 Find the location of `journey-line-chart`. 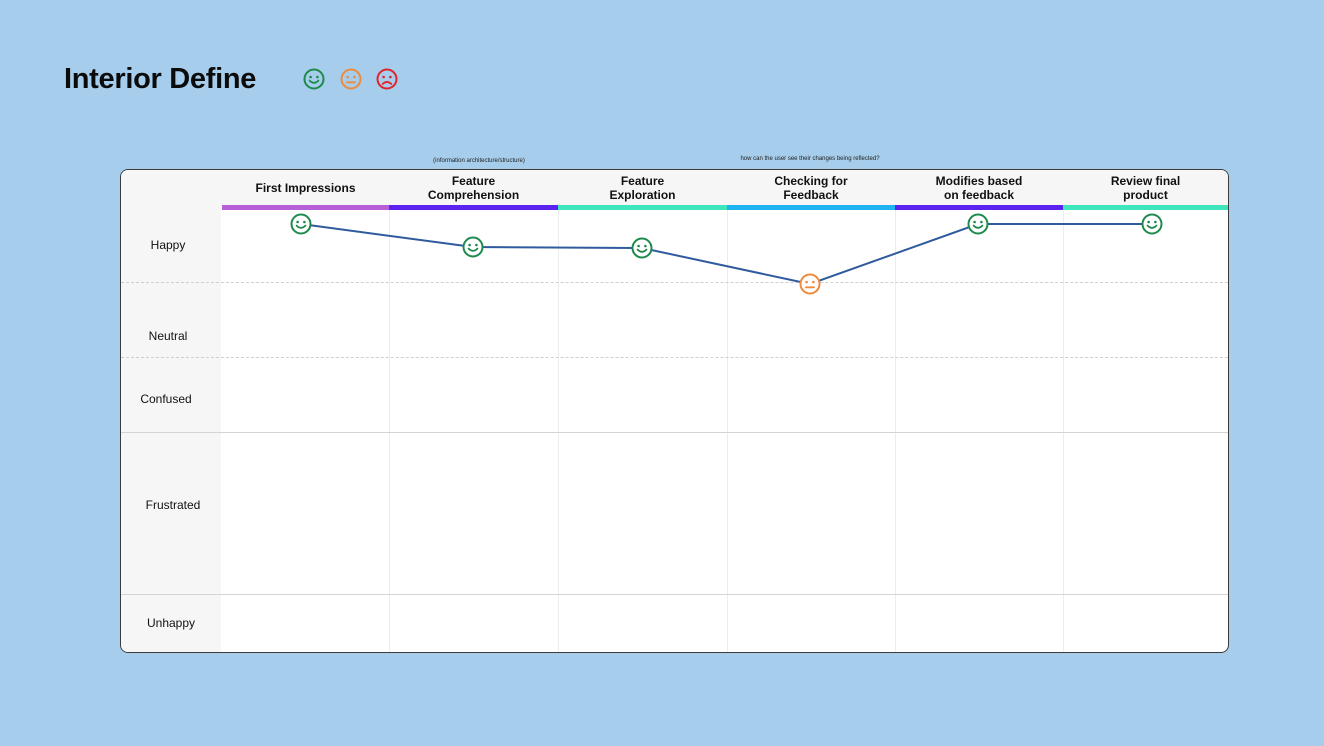

journey-line-chart is located at coordinates (726, 254).